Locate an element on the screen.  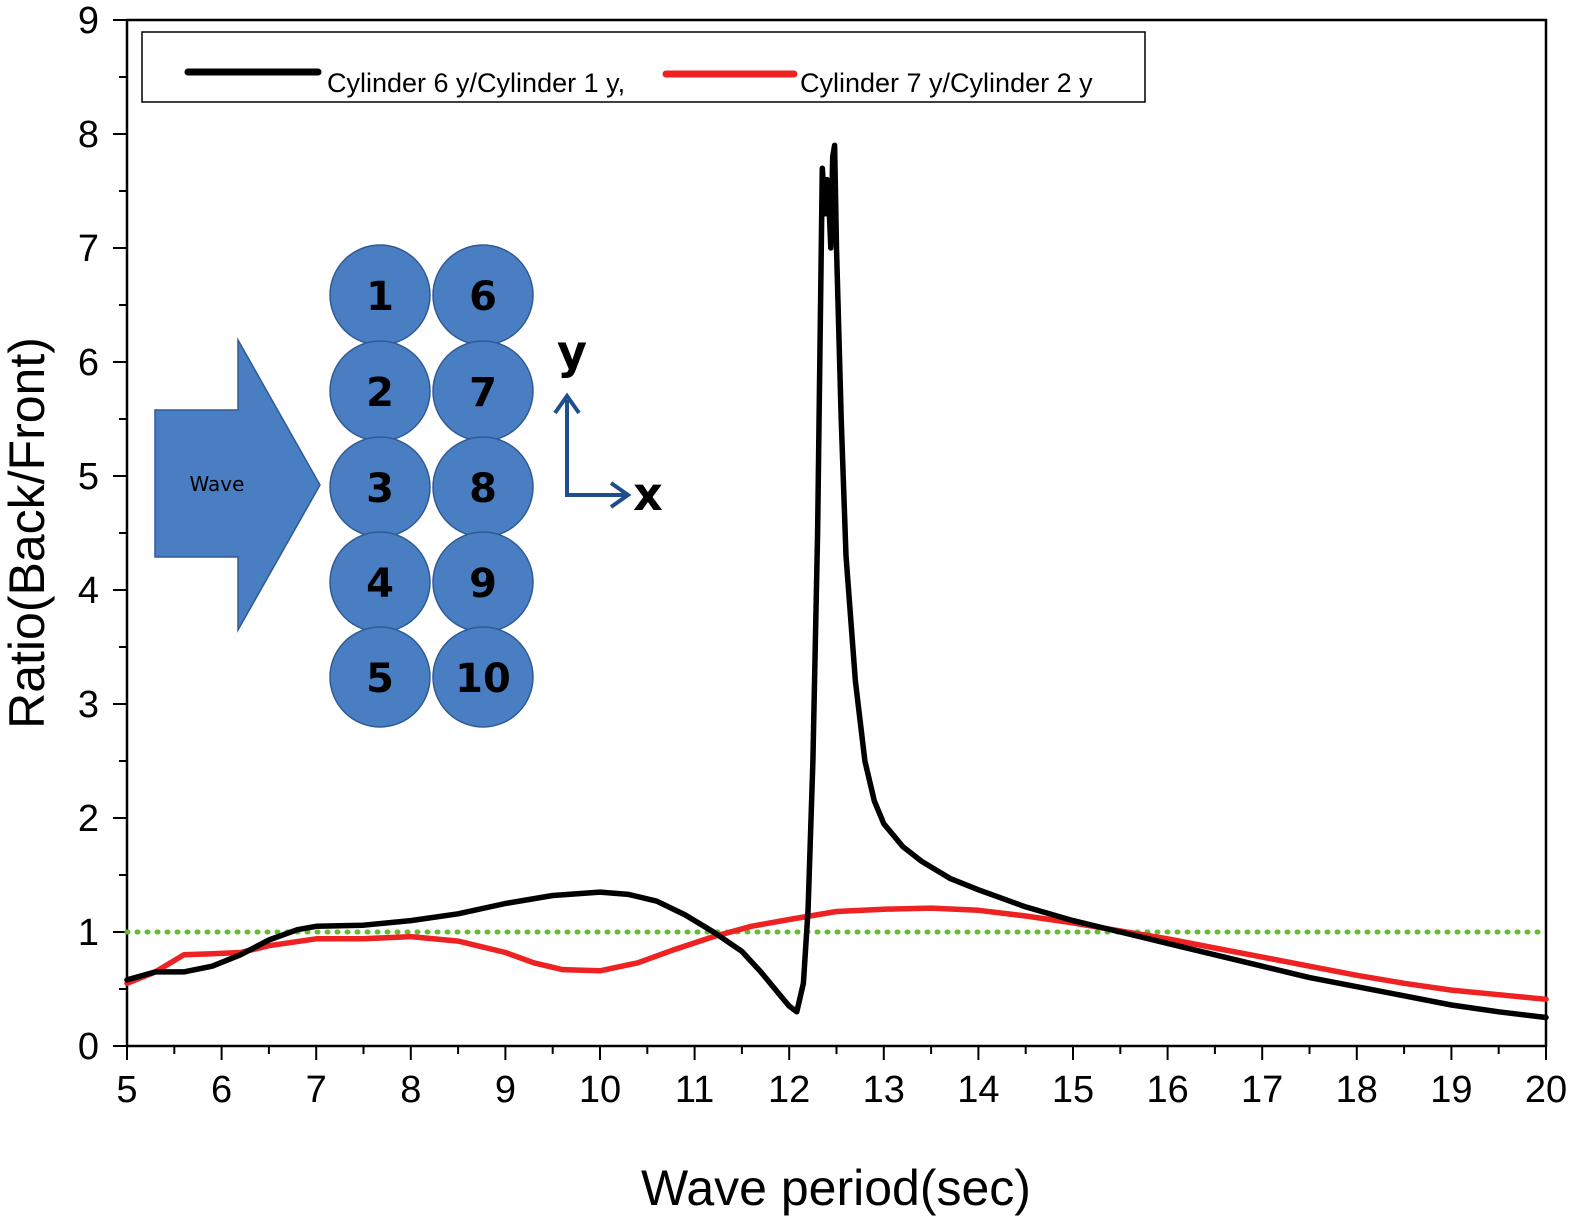
wave-arrow is located at coordinates (237, 485).